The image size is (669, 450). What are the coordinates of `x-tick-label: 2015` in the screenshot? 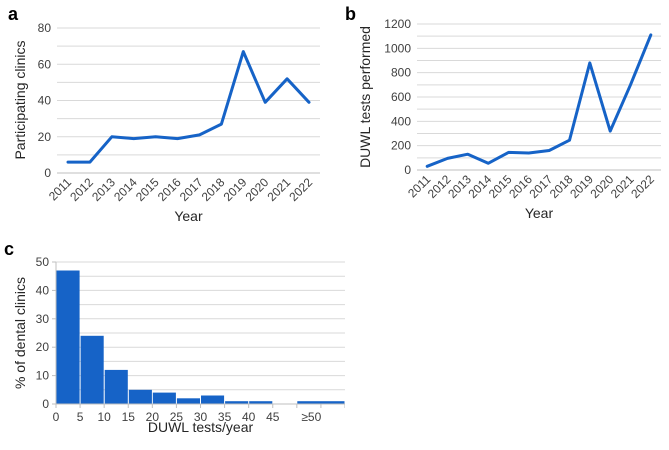 It's located at (147, 189).